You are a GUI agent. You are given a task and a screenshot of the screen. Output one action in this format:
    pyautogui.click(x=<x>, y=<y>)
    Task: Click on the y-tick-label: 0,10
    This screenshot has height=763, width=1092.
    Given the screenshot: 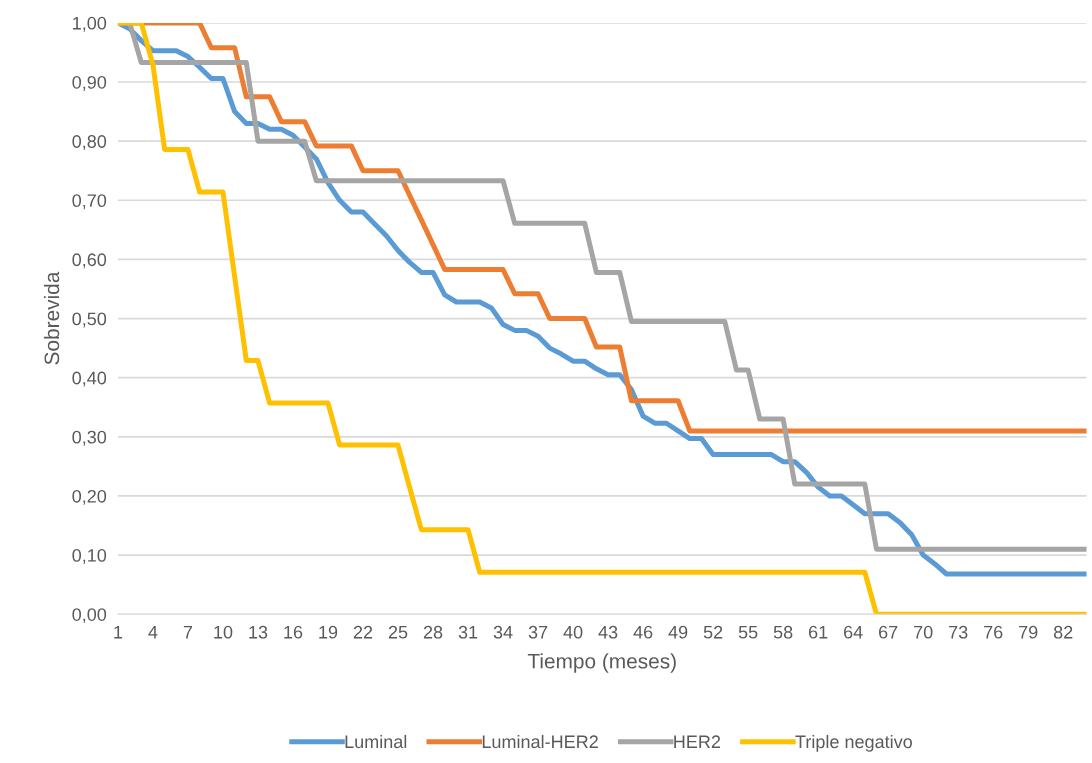 What is the action you would take?
    pyautogui.click(x=89, y=556)
    